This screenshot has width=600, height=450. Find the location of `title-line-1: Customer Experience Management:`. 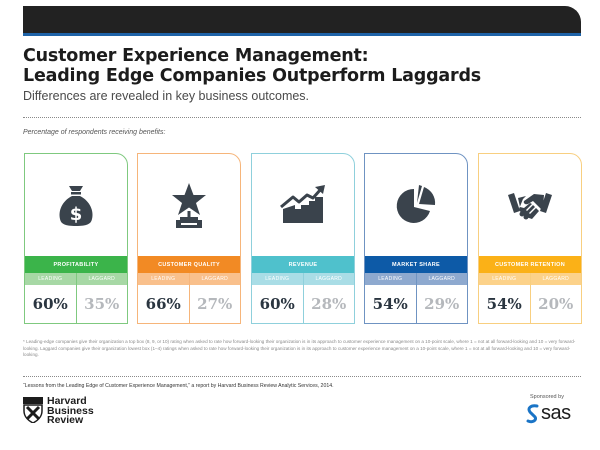

title-line-1: Customer Experience Management: is located at coordinates (196, 56).